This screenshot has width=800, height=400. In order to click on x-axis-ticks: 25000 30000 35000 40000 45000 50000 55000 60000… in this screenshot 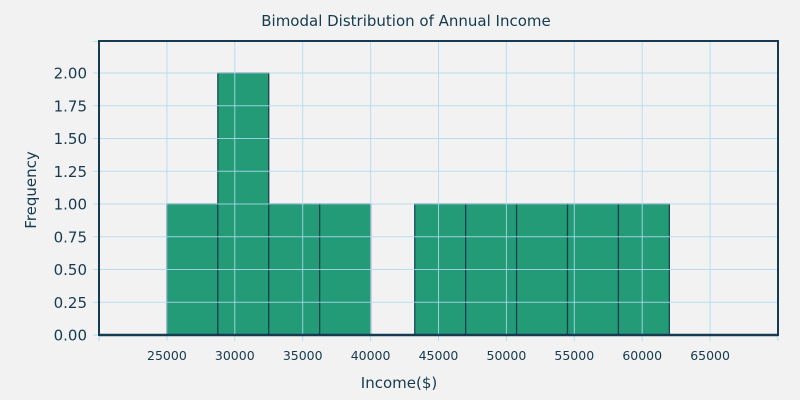, I will do `click(438, 348)`.